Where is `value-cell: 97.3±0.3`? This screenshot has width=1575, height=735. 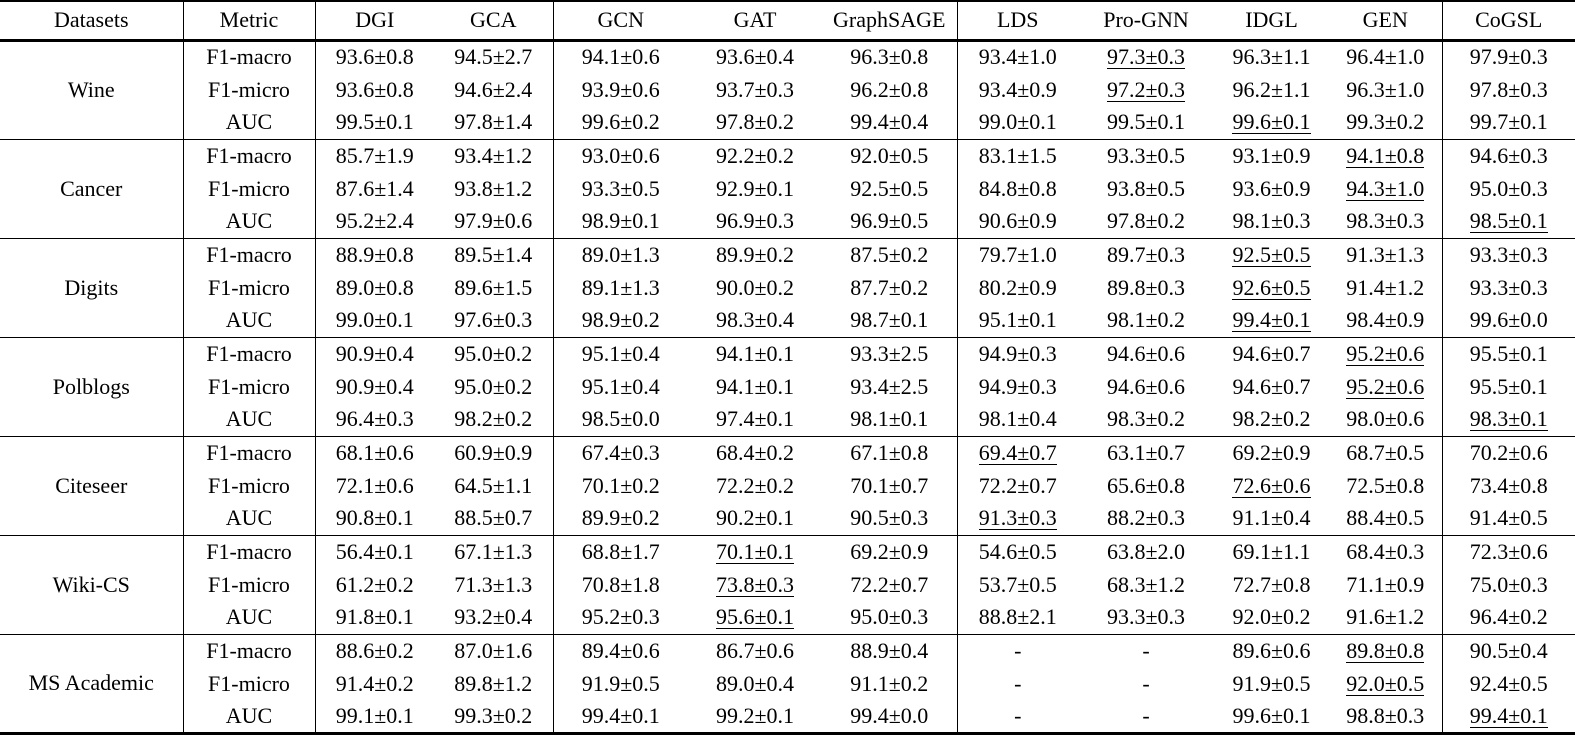 value-cell: 97.3±0.3 is located at coordinates (1146, 56).